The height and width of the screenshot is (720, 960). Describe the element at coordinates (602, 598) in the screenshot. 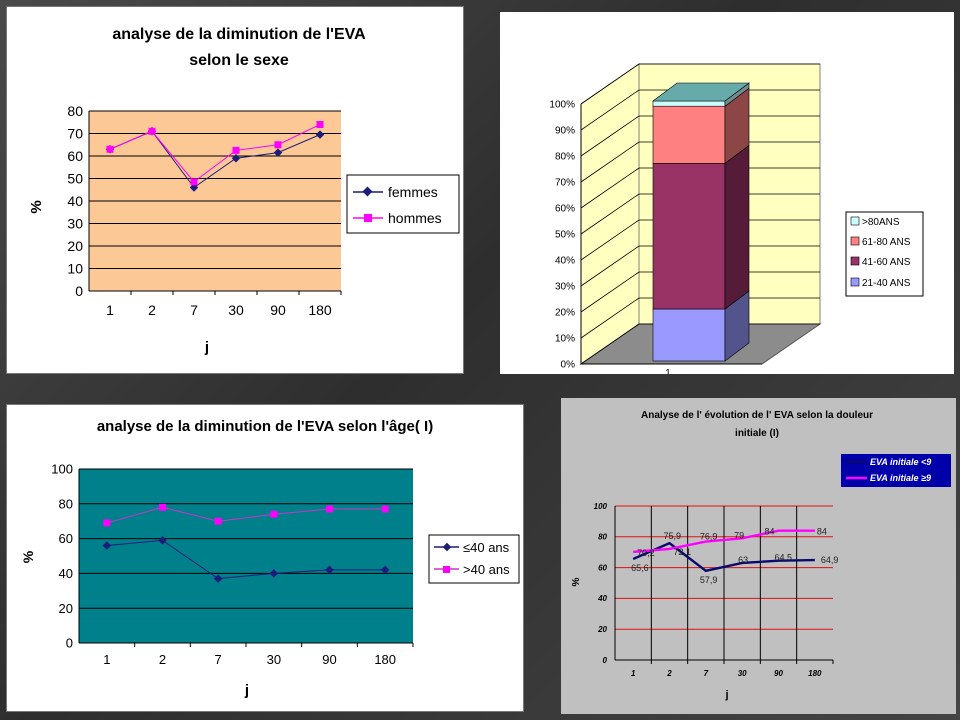

I see `y-tick-label: 40` at that location.